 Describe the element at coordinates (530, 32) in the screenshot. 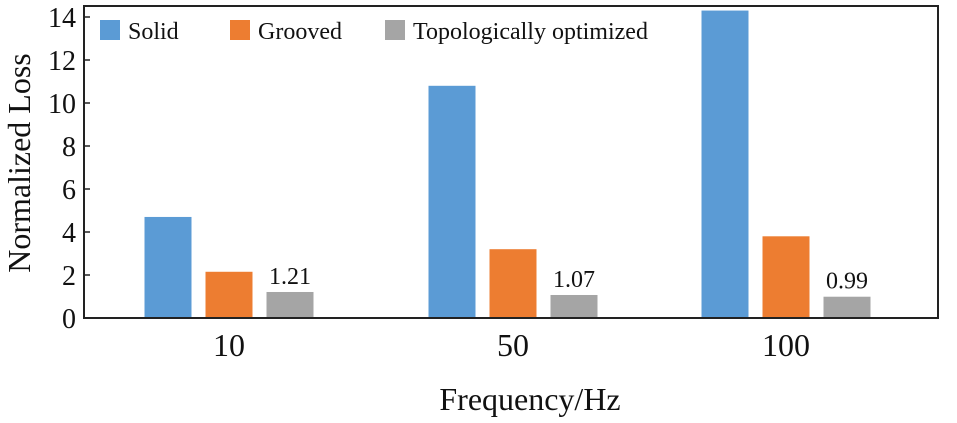

I see `legend-label: Topologically optimized` at that location.